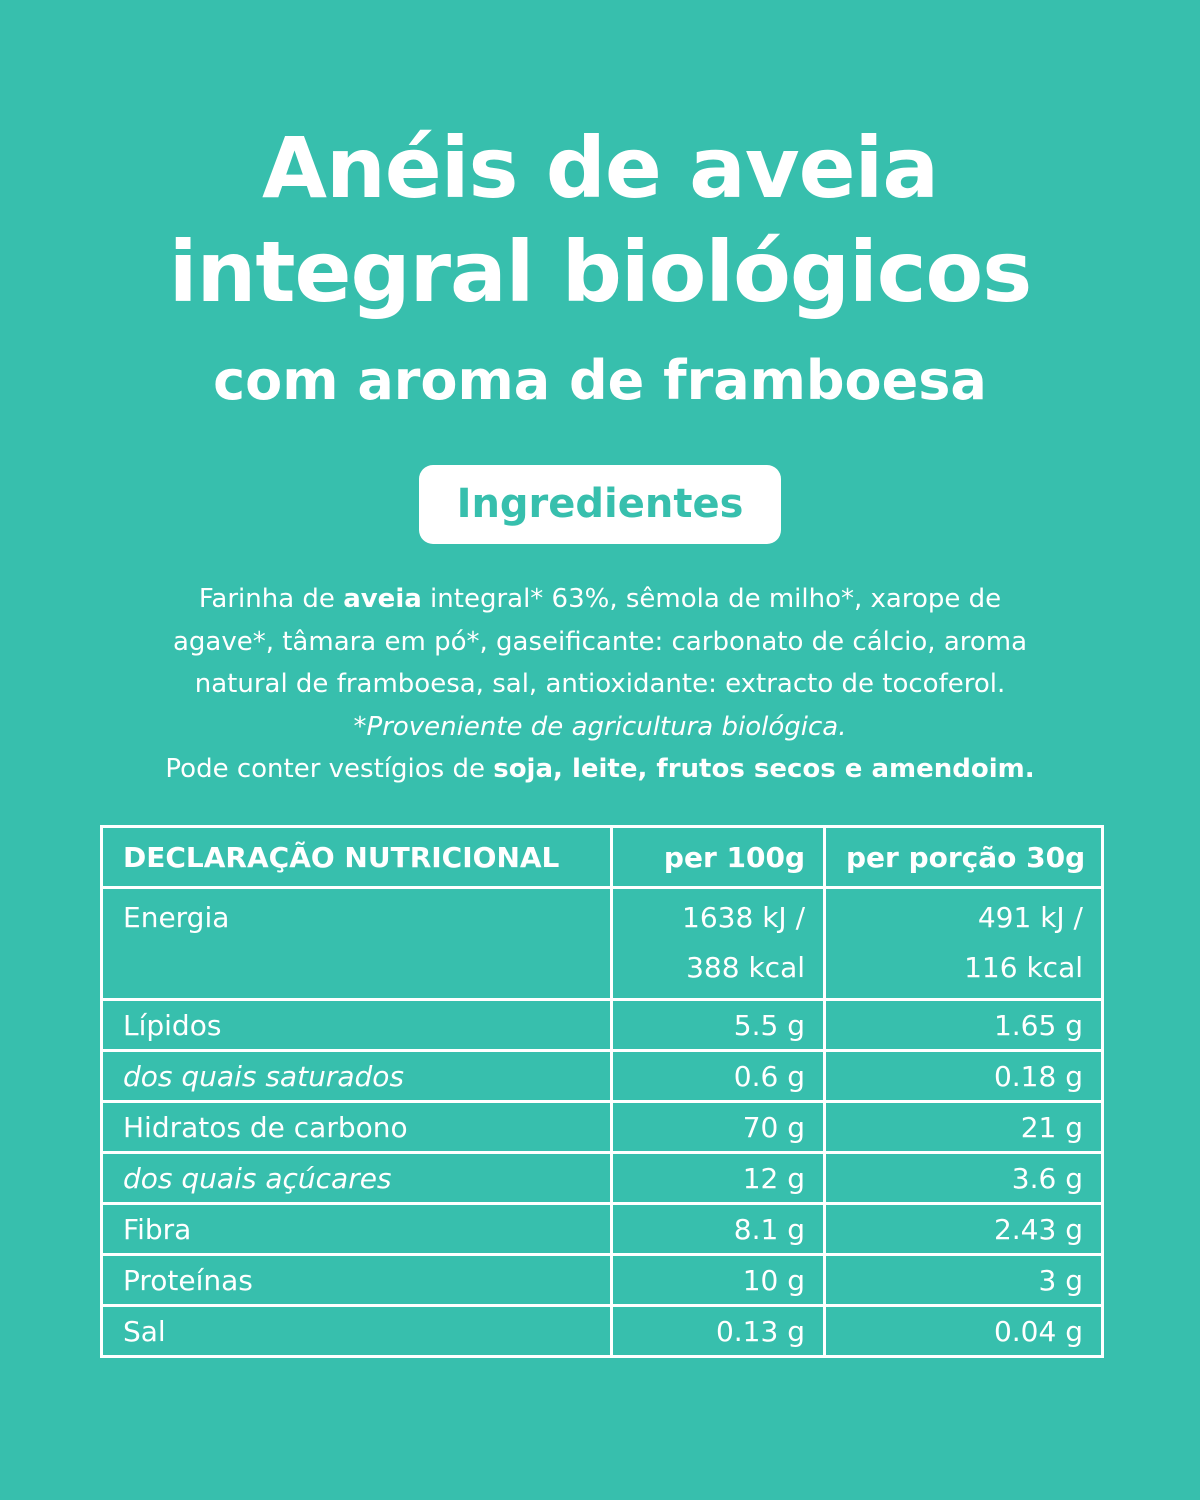 The width and height of the screenshot is (1200, 1500). What do you see at coordinates (718, 1127) in the screenshot?
I see `nutrient-per-100g: 70 g` at bounding box center [718, 1127].